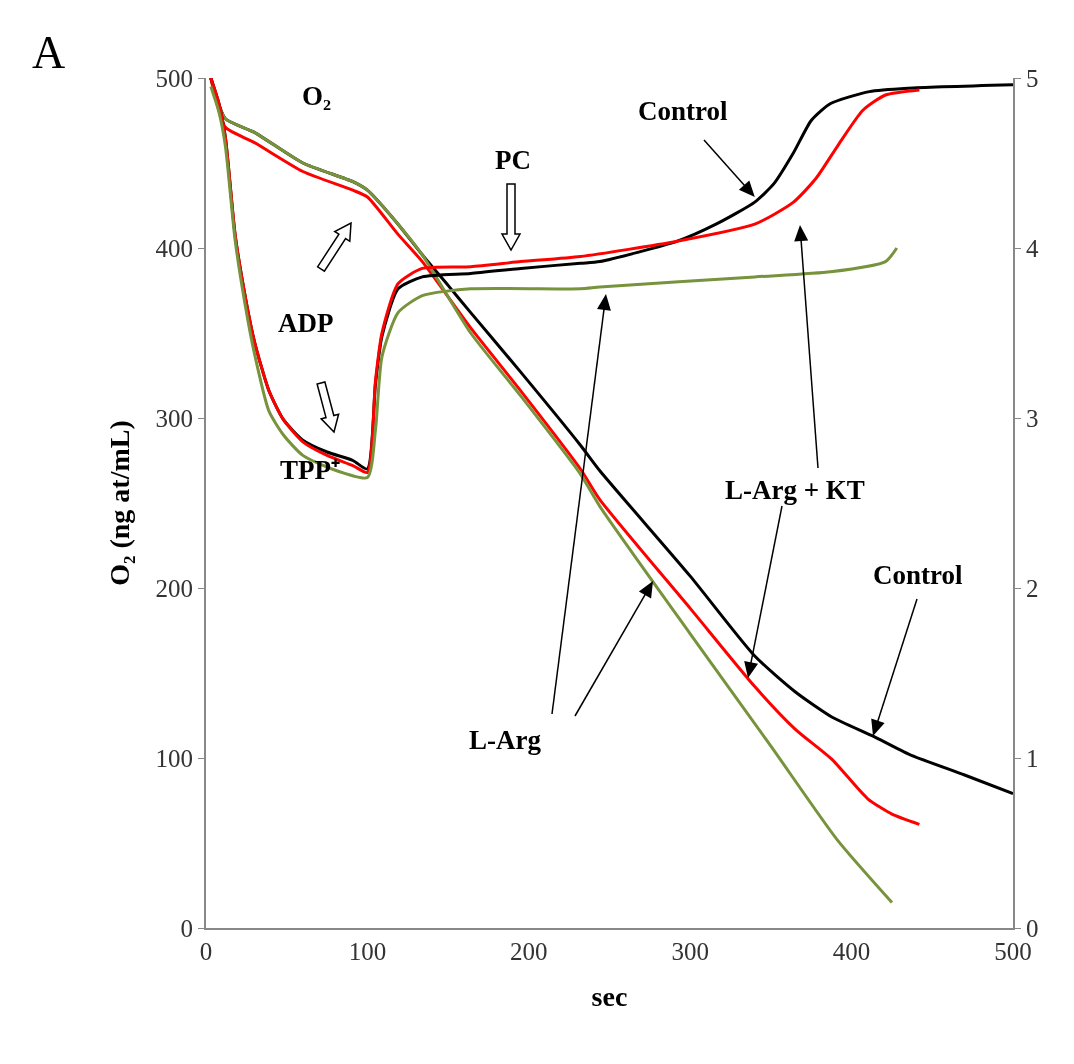 This screenshot has height=1064, width=1074. I want to click on y-tick-label: 200, so click(174, 588).